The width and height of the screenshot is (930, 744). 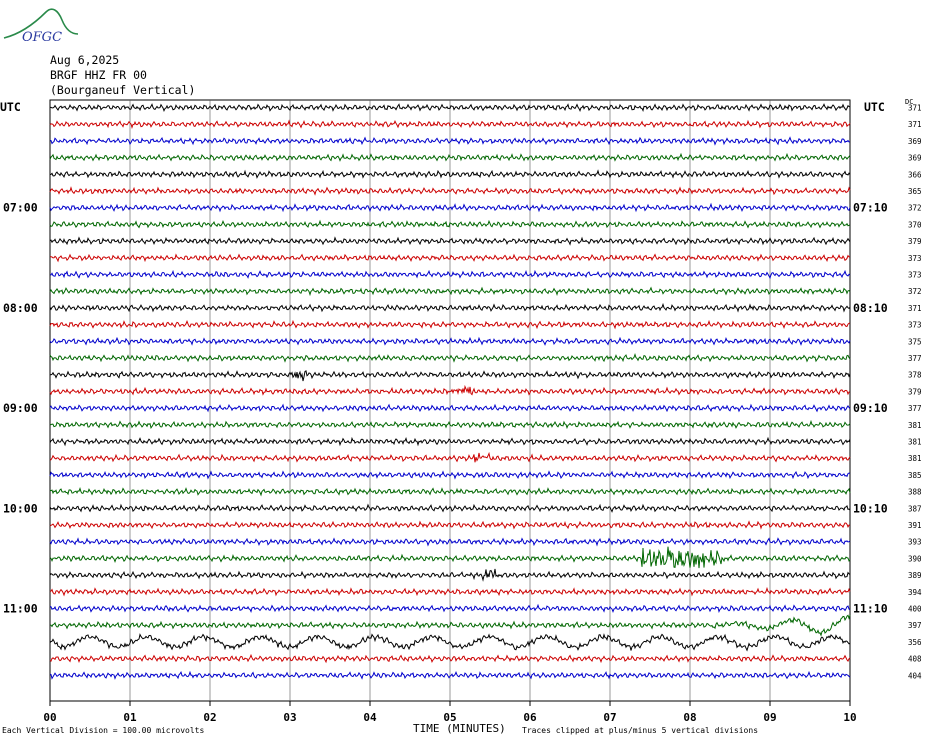 What do you see at coordinates (915, 542) in the screenshot?
I see `dc-offset-label: 393` at bounding box center [915, 542].